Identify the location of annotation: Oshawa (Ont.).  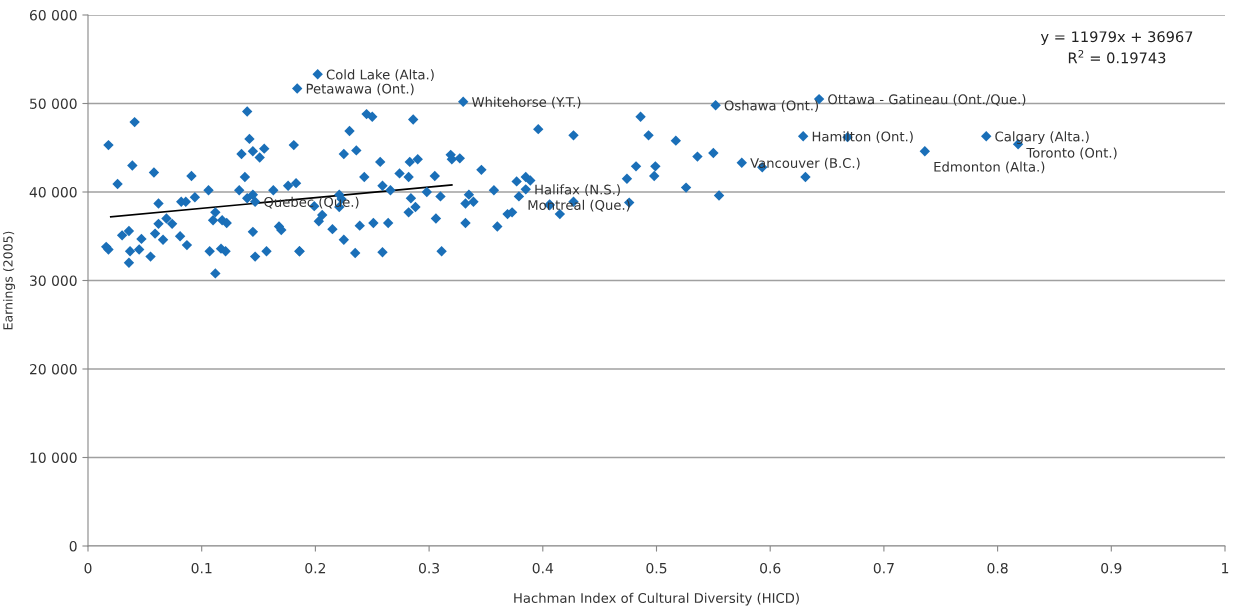
(771, 106).